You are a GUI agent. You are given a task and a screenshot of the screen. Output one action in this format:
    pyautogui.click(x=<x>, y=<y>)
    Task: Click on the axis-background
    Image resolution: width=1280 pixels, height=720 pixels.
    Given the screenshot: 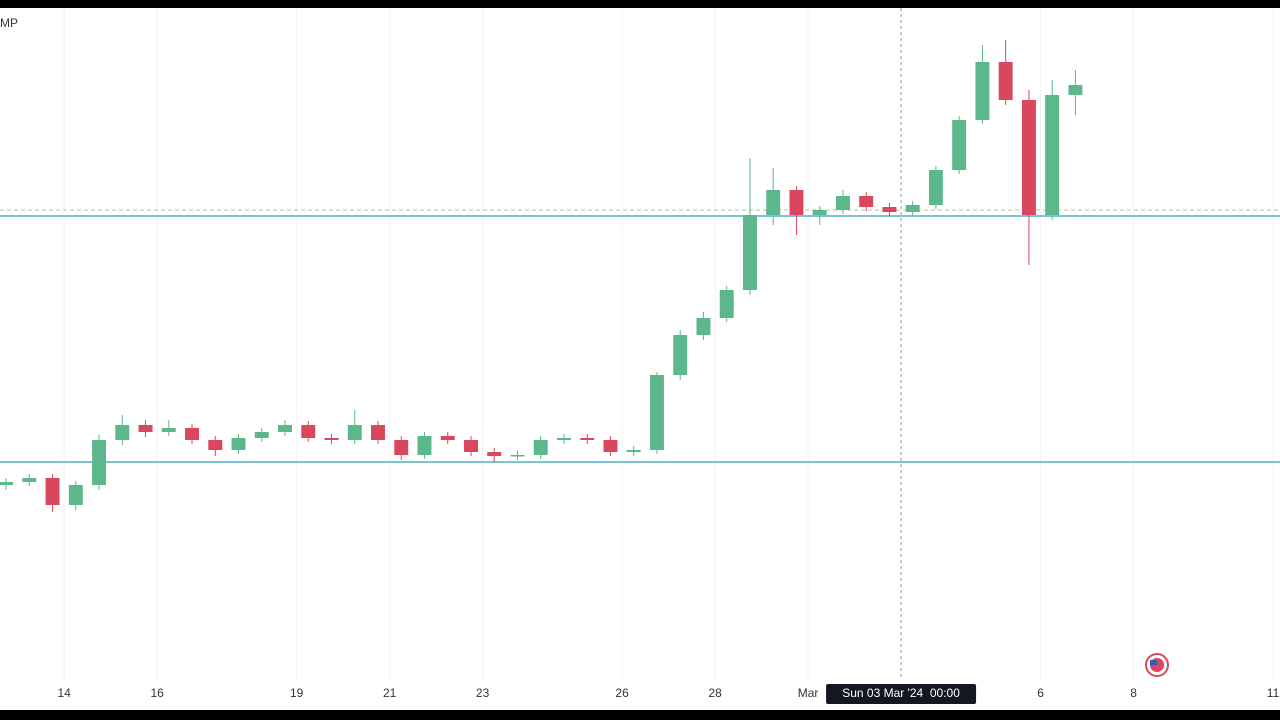 What is the action you would take?
    pyautogui.click(x=640, y=695)
    